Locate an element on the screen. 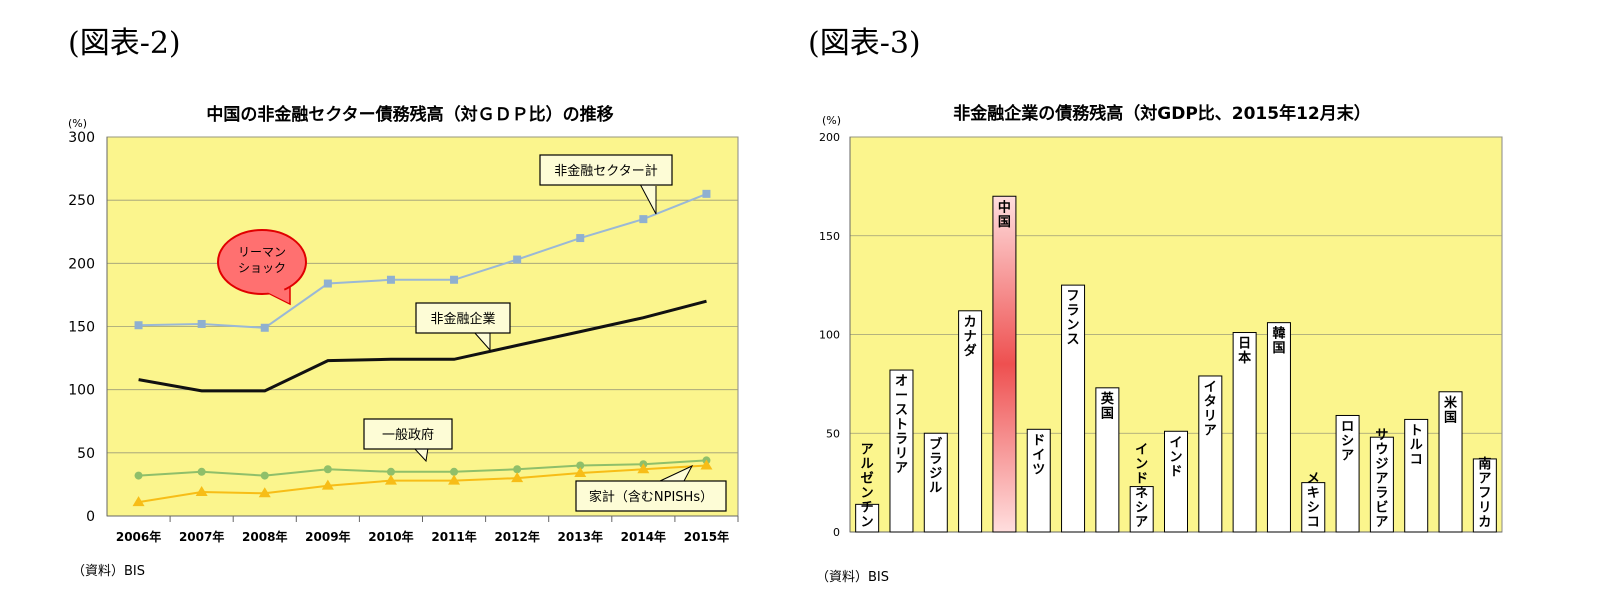 The width and height of the screenshot is (1597, 612). bar-category-label: イタリア is located at coordinates (1210, 409).